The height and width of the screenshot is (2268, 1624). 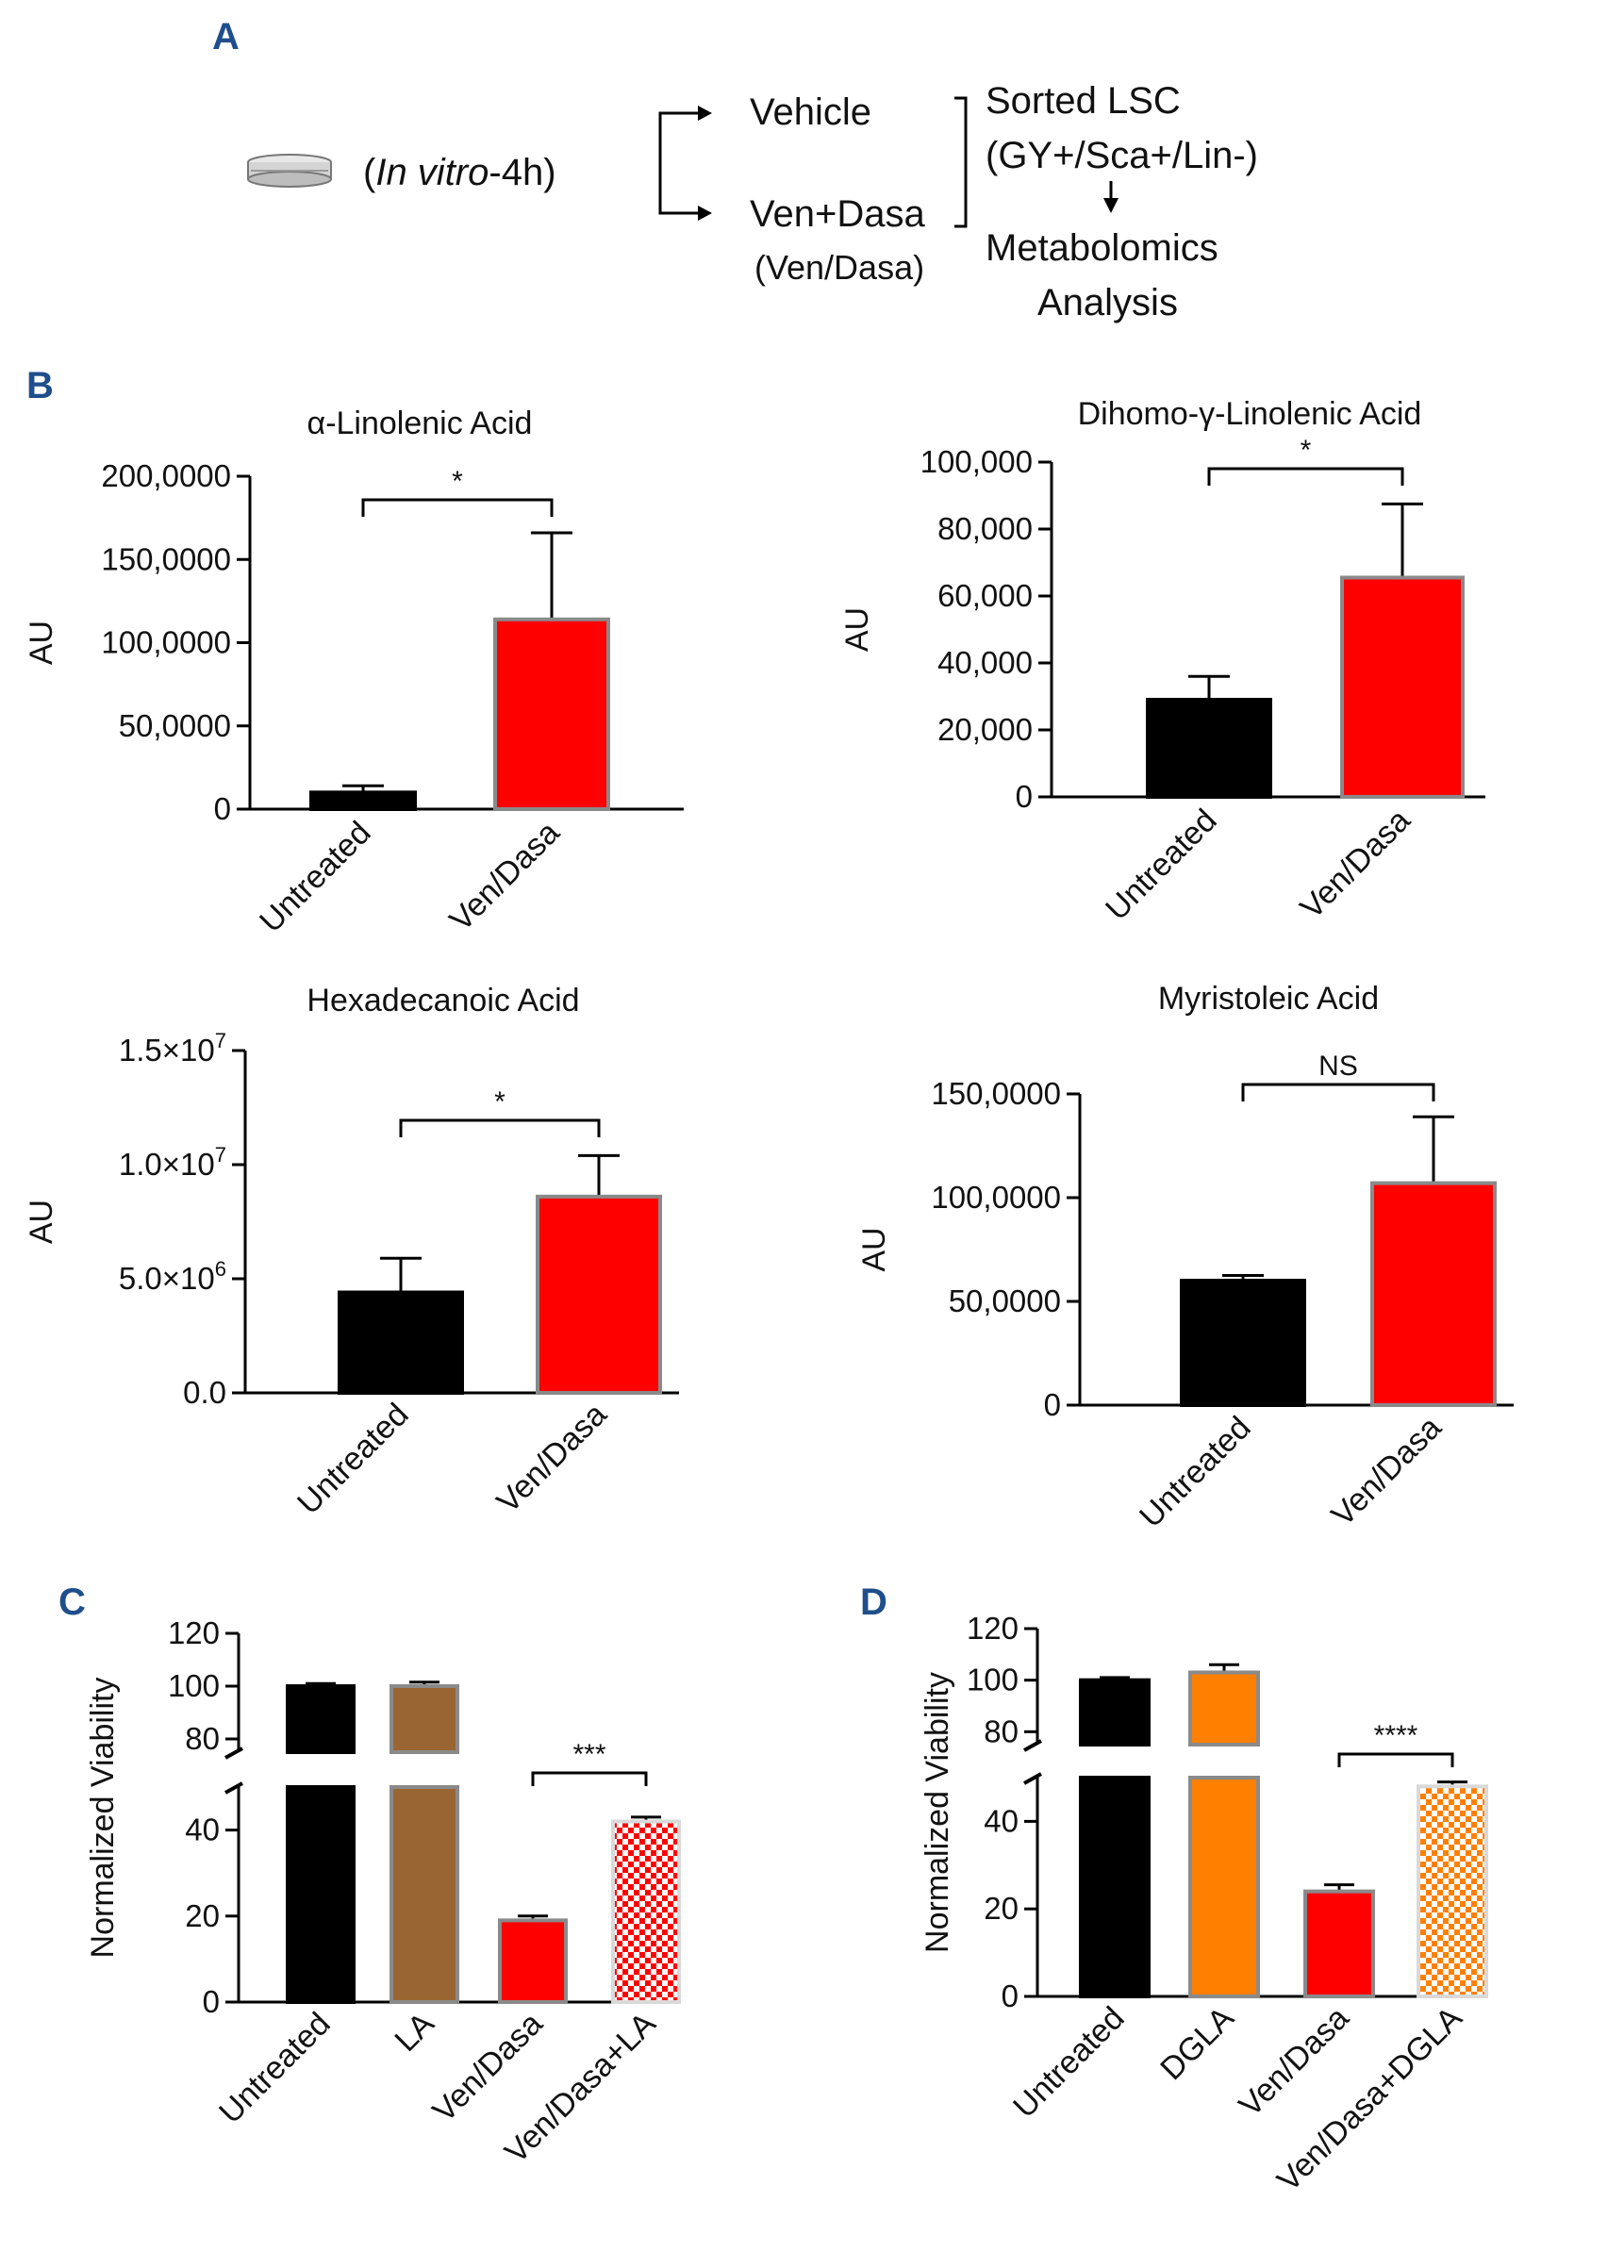 I want to click on arrow-right-icon, so click(x=705, y=213).